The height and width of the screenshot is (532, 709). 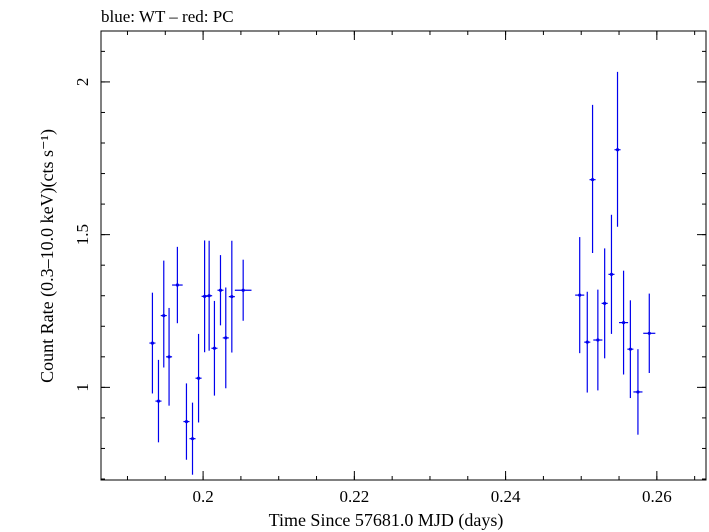 I want to click on x-tick-label: 0.2, so click(x=202, y=496).